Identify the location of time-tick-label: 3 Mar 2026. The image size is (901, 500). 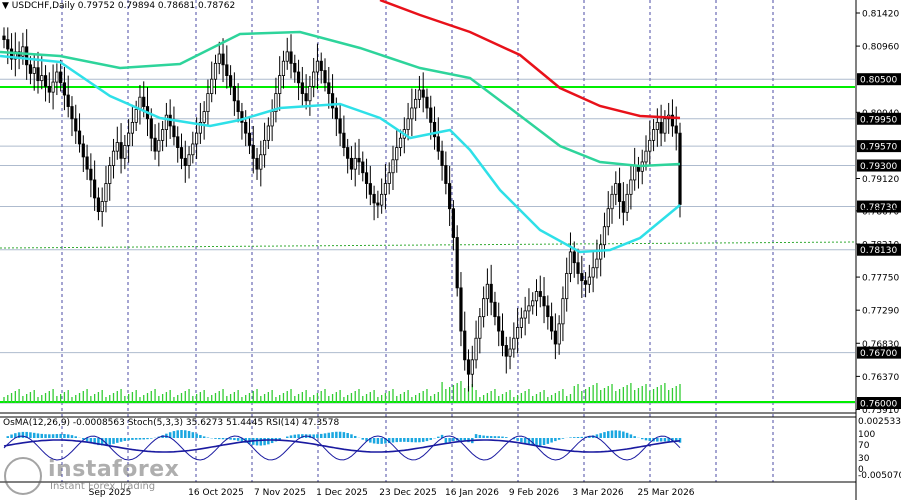
(598, 493).